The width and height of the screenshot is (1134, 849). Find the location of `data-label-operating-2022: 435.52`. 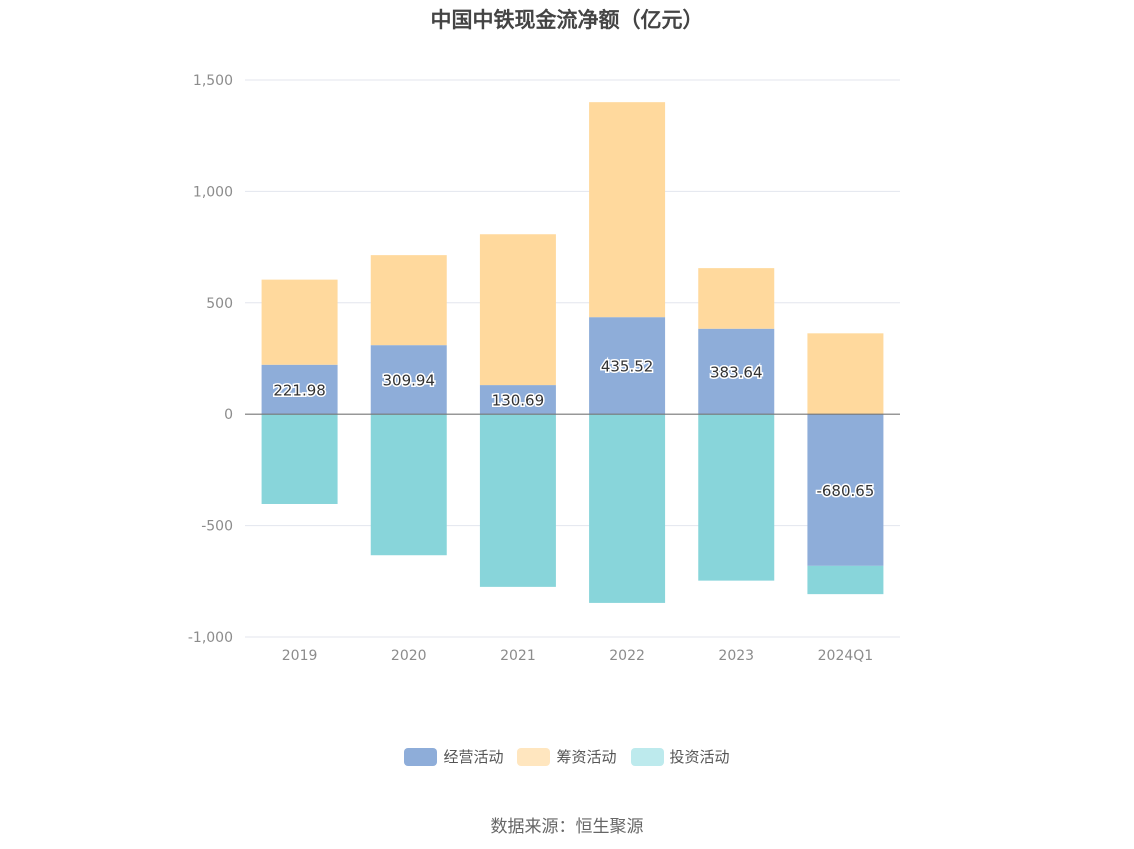

data-label-operating-2022: 435.52 is located at coordinates (627, 367).